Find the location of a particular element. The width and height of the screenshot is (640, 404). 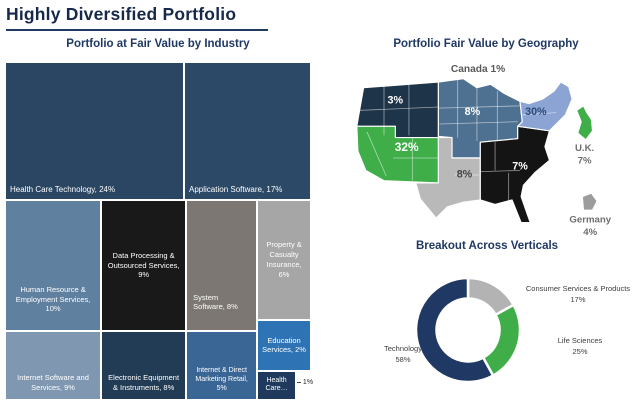

map-label-southeast-pct: 7% is located at coordinates (520, 166).